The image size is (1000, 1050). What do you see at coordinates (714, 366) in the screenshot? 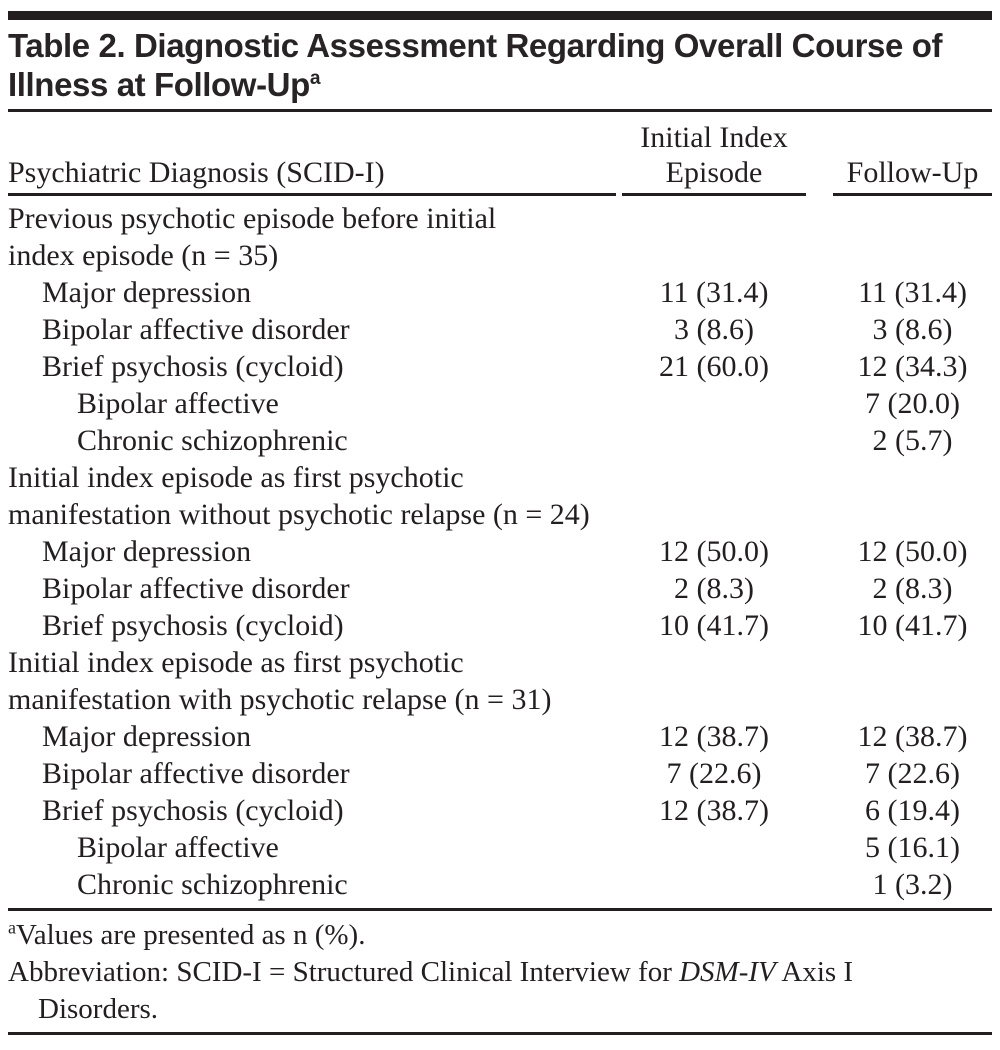
I see `row-initial-index-value: 21 (60.0)` at bounding box center [714, 366].